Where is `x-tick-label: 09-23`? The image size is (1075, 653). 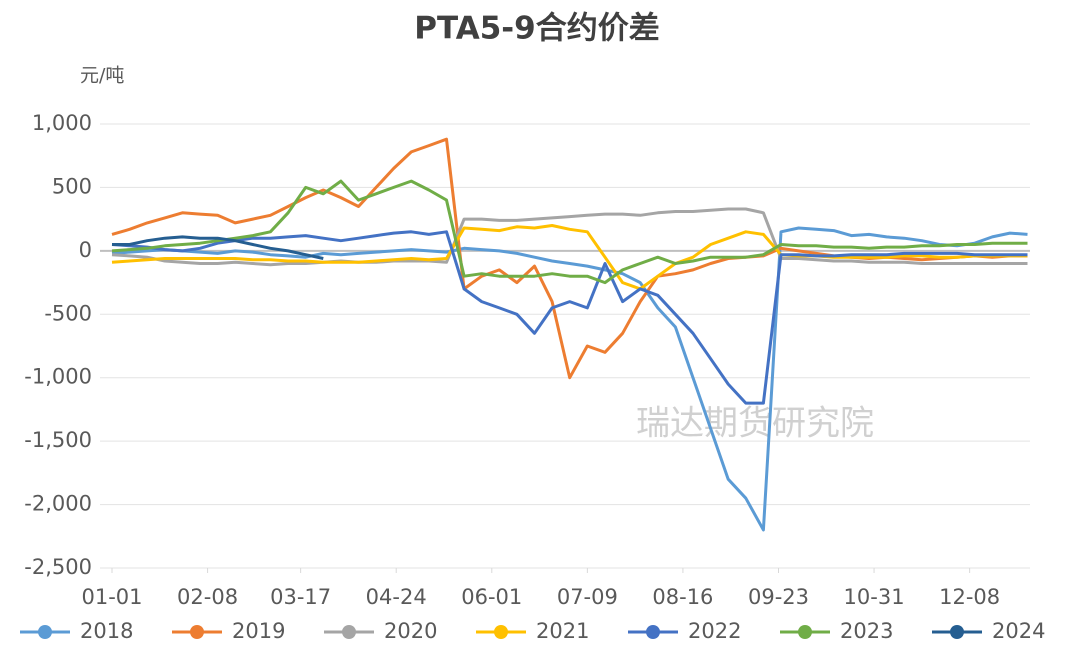
x-tick-label: 09-23 is located at coordinates (778, 597).